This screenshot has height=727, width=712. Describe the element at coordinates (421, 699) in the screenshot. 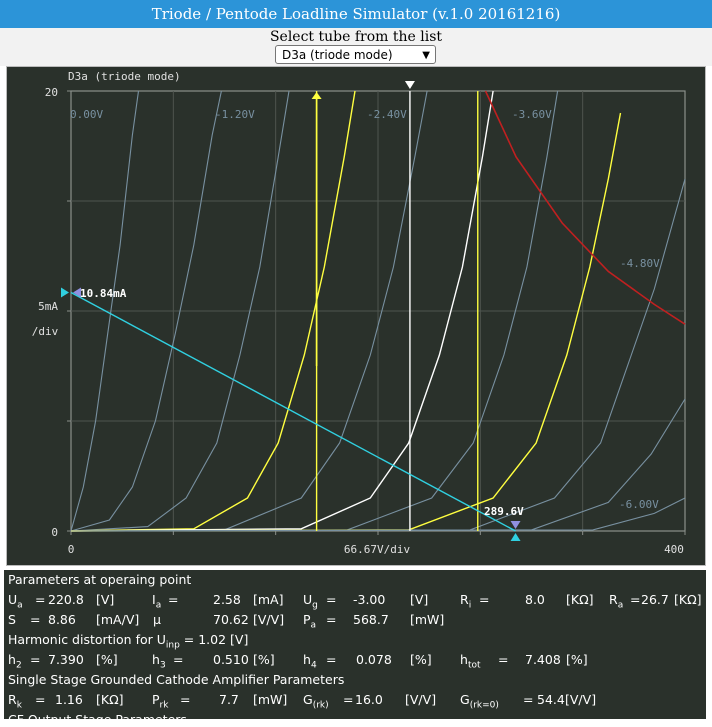

I see `grk-unit: [V/V]` at that location.